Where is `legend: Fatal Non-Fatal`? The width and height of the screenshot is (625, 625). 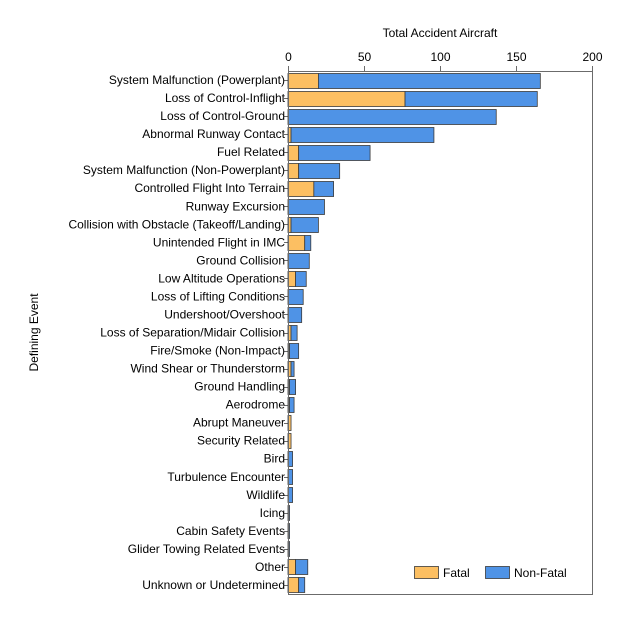 legend: Fatal Non-Fatal is located at coordinates (490, 573).